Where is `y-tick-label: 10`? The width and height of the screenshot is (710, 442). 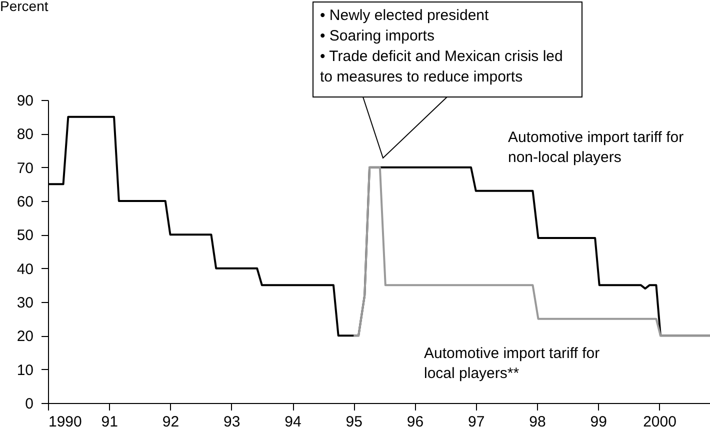 y-tick-label: 10 is located at coordinates (25, 370).